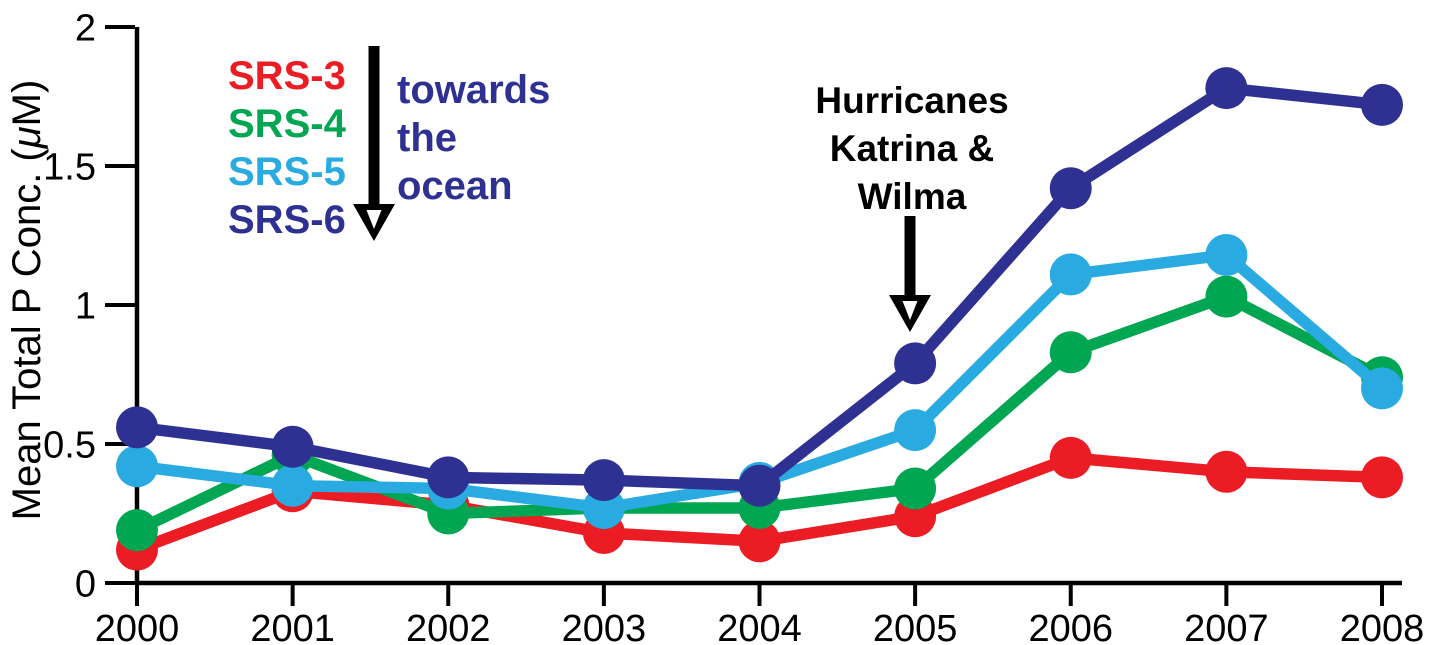 Image resolution: width=1437 pixels, height=645 pixels. What do you see at coordinates (27, 103) in the screenshot?
I see `y-axis-title-unit: M)` at bounding box center [27, 103].